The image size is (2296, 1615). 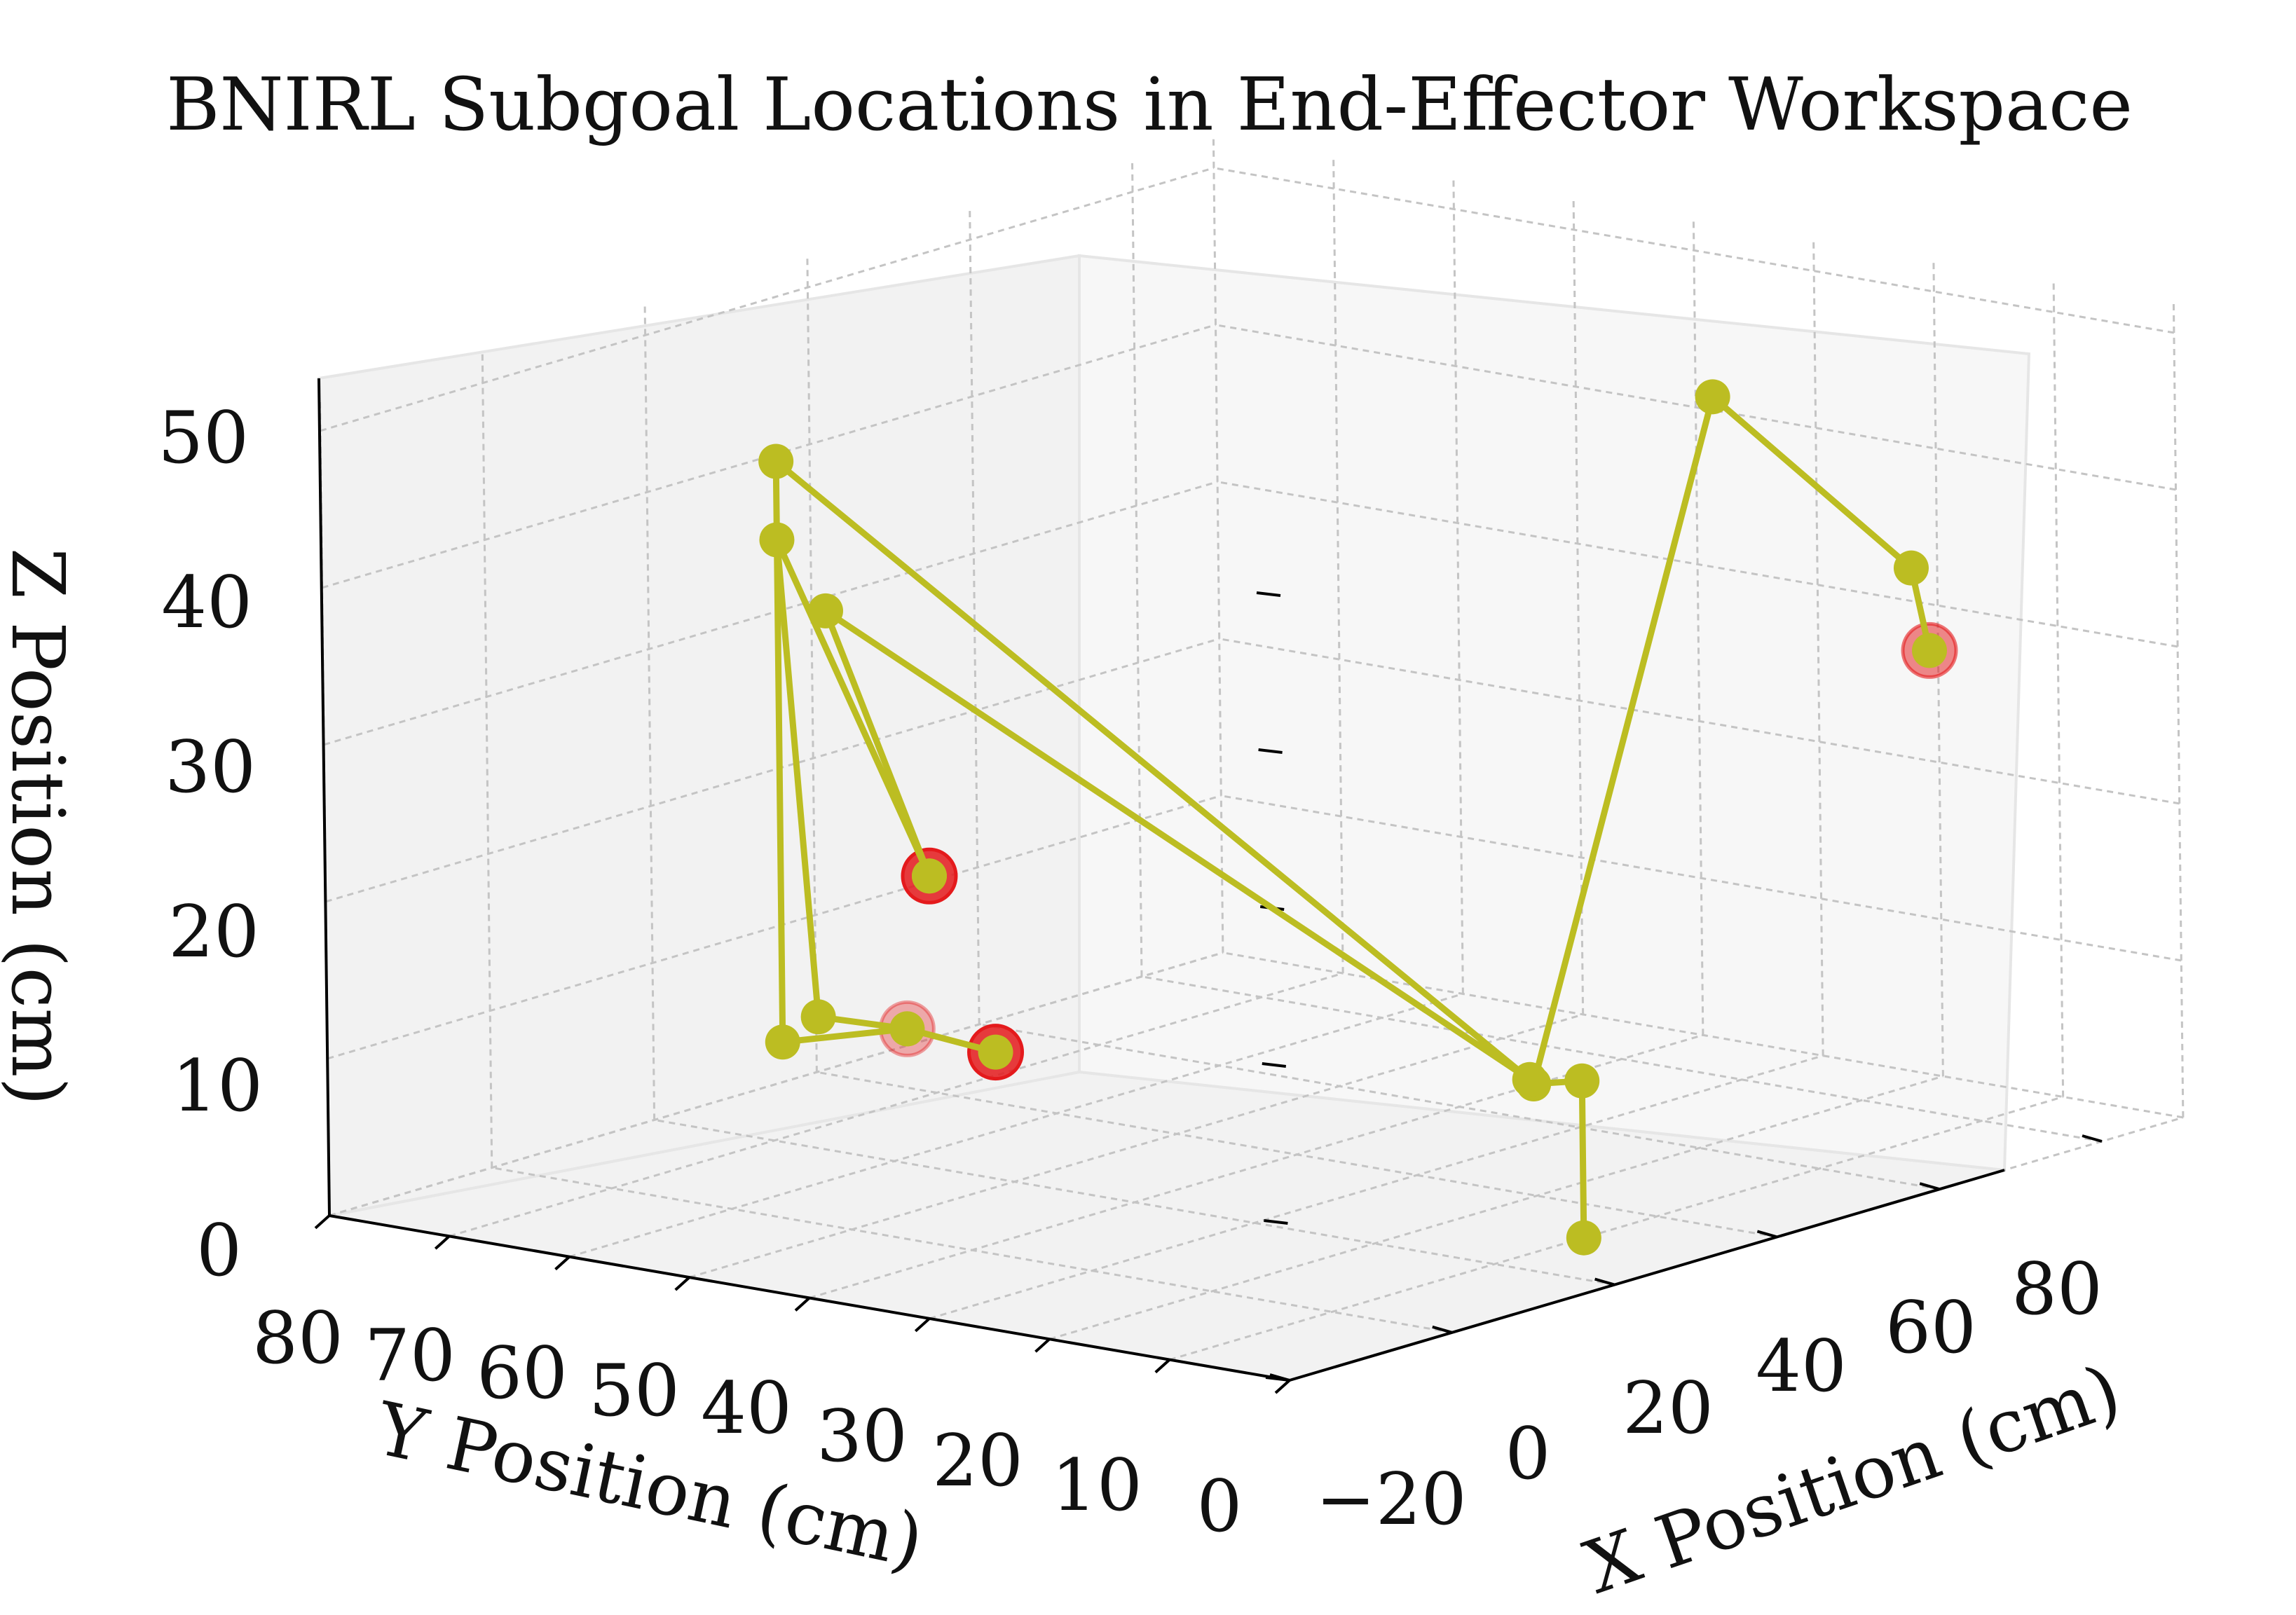 What do you see at coordinates (1647, 1275) in the screenshot?
I see `x-axis-line` at bounding box center [1647, 1275].